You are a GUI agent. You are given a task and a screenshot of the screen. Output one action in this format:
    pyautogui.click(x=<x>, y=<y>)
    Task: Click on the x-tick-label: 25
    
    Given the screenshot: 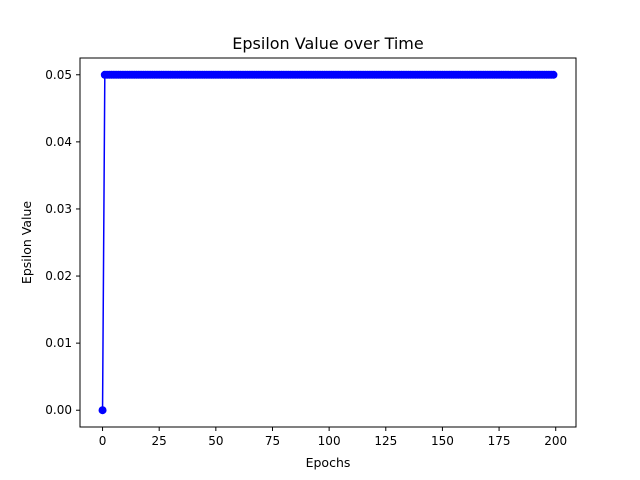 What is the action you would take?
    pyautogui.click(x=159, y=441)
    